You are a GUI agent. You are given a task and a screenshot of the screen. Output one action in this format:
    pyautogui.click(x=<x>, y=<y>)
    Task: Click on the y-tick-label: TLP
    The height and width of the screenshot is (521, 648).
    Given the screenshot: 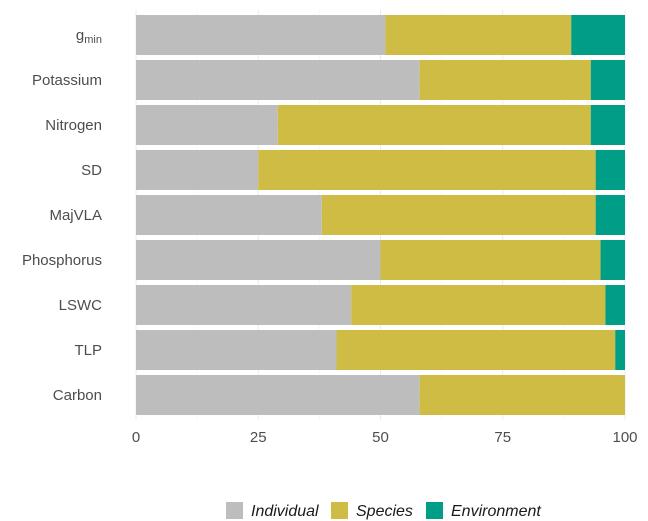 What is the action you would take?
    pyautogui.click(x=88, y=350)
    